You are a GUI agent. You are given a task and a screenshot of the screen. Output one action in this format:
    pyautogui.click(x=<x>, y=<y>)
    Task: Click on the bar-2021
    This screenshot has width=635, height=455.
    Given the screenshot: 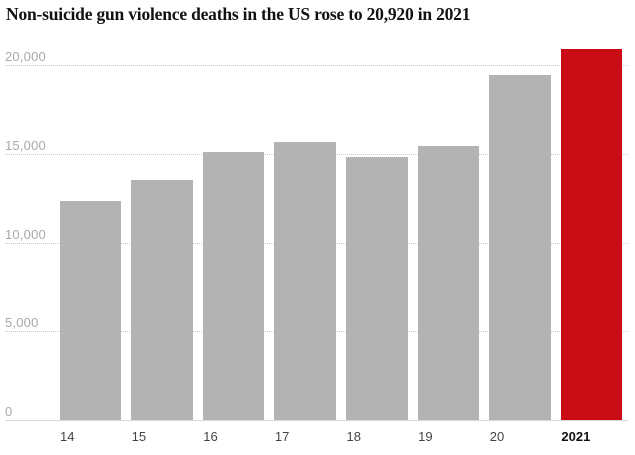 What is the action you would take?
    pyautogui.click(x=591, y=234)
    